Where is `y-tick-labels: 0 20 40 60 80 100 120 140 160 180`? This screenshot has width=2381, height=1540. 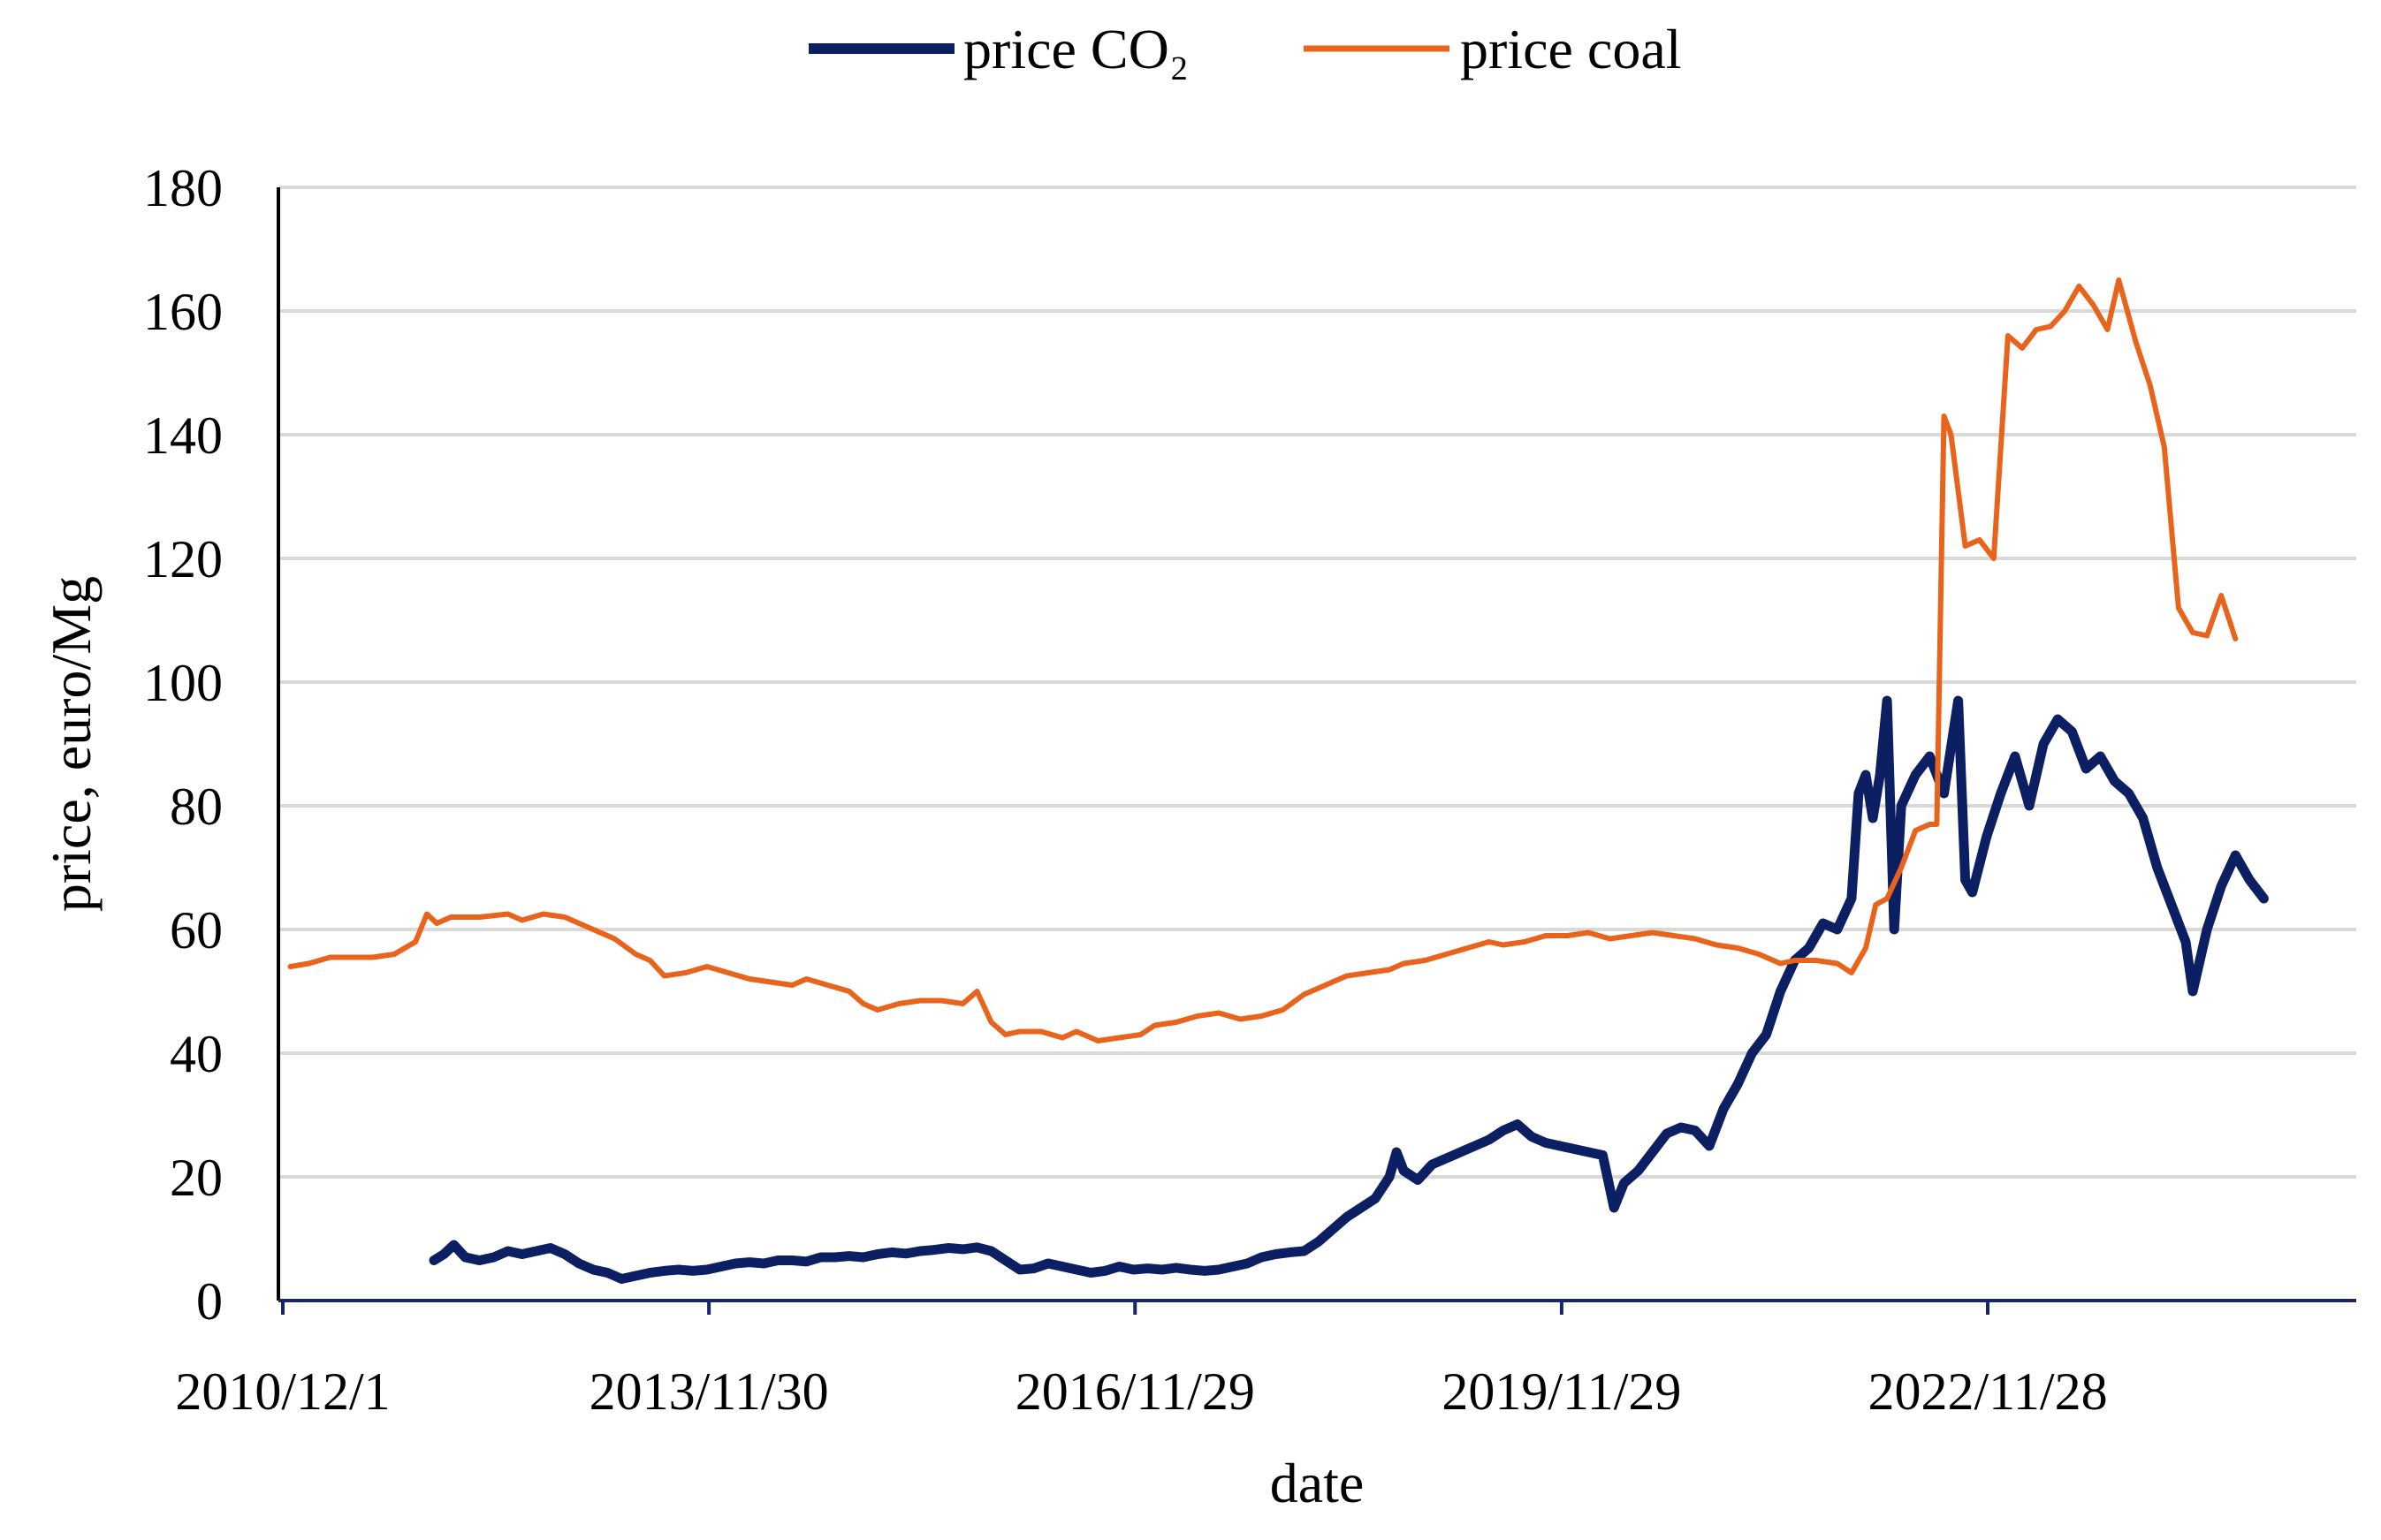 y-tick-labels: 0 20 40 60 80 100 120 140 160 180 is located at coordinates (183, 745).